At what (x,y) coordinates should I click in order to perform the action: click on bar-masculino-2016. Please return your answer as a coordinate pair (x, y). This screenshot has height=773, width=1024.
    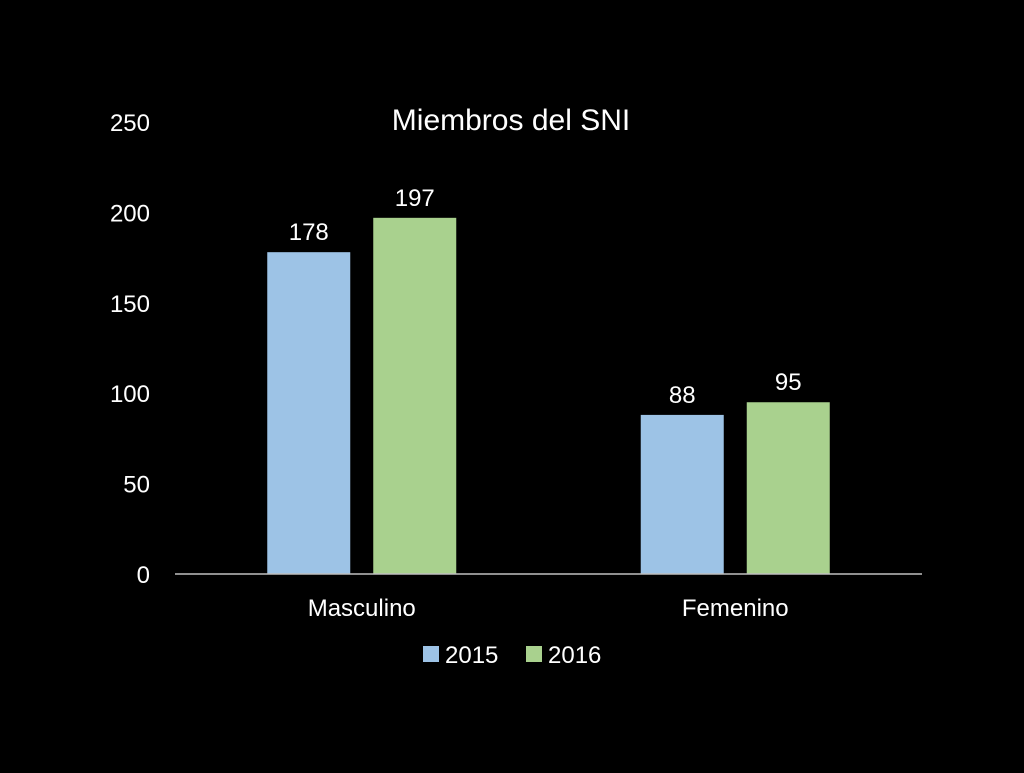
    Looking at the image, I should click on (415, 395).